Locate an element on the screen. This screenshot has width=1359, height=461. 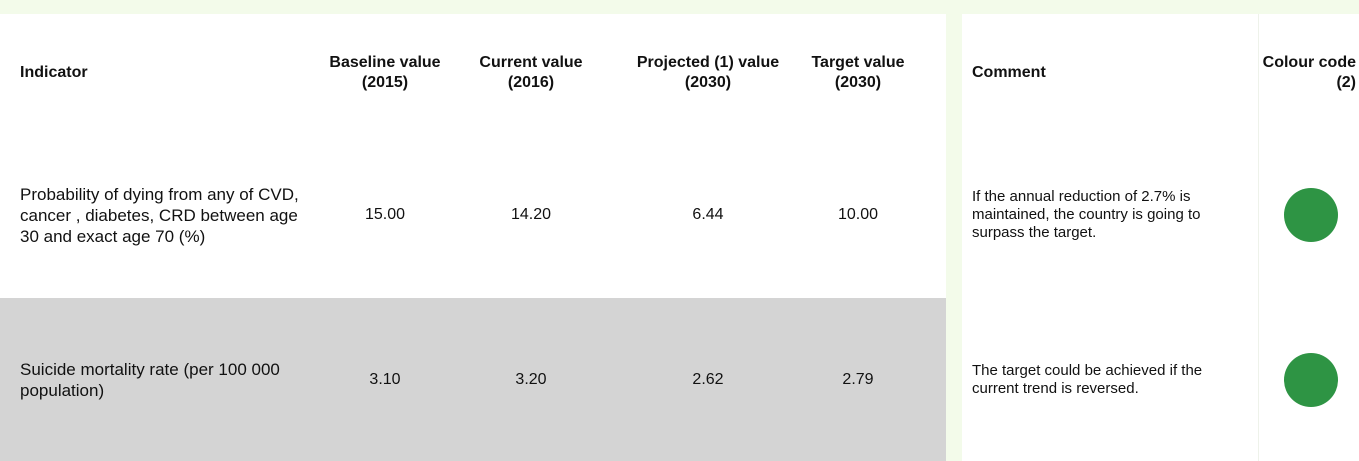
column-header: Colour code (2) is located at coordinates (1309, 72).